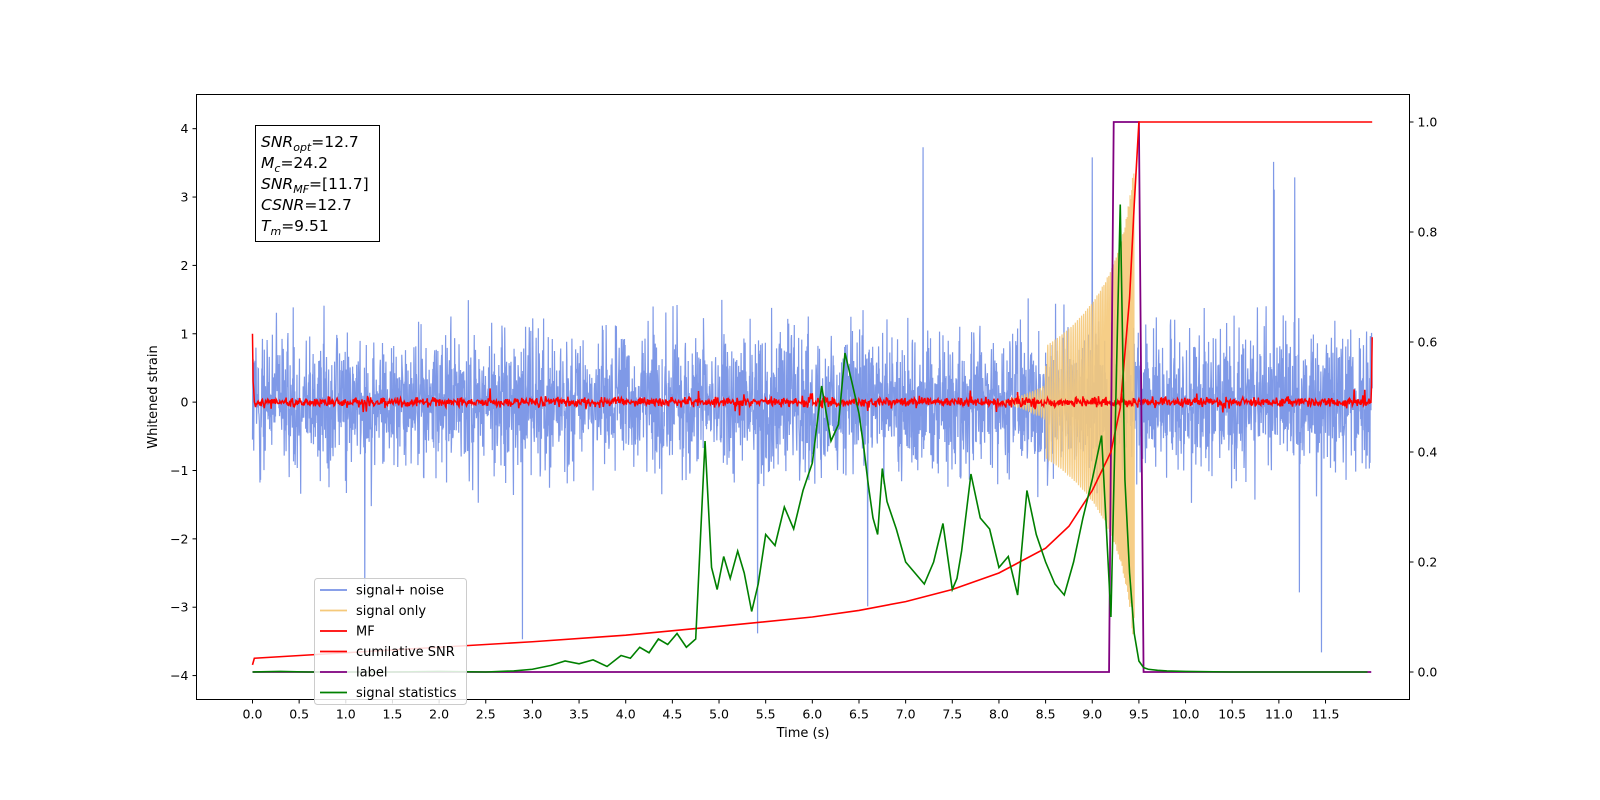 This screenshot has height=800, width=1600. What do you see at coordinates (365, 632) in the screenshot?
I see `legend-item-label: MF` at bounding box center [365, 632].